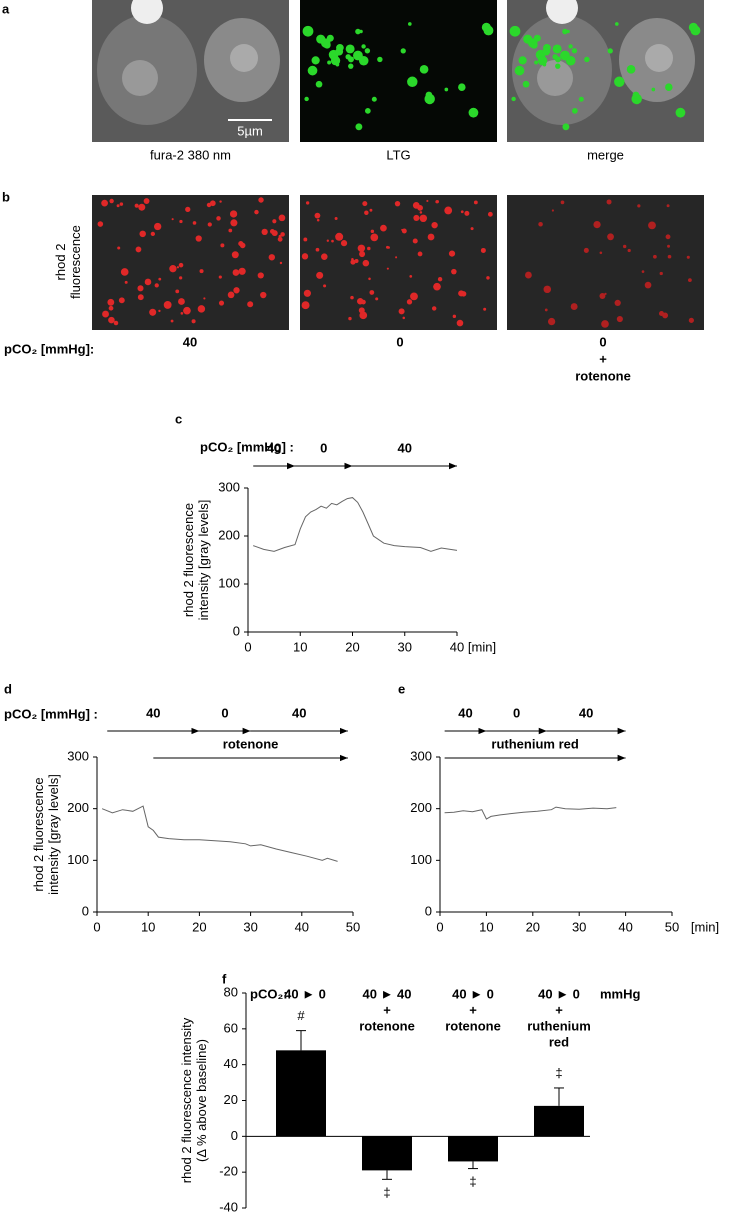 The height and width of the screenshot is (1228, 744). What do you see at coordinates (439, 926) in the screenshot?
I see `x-tick-label: 0` at bounding box center [439, 926].